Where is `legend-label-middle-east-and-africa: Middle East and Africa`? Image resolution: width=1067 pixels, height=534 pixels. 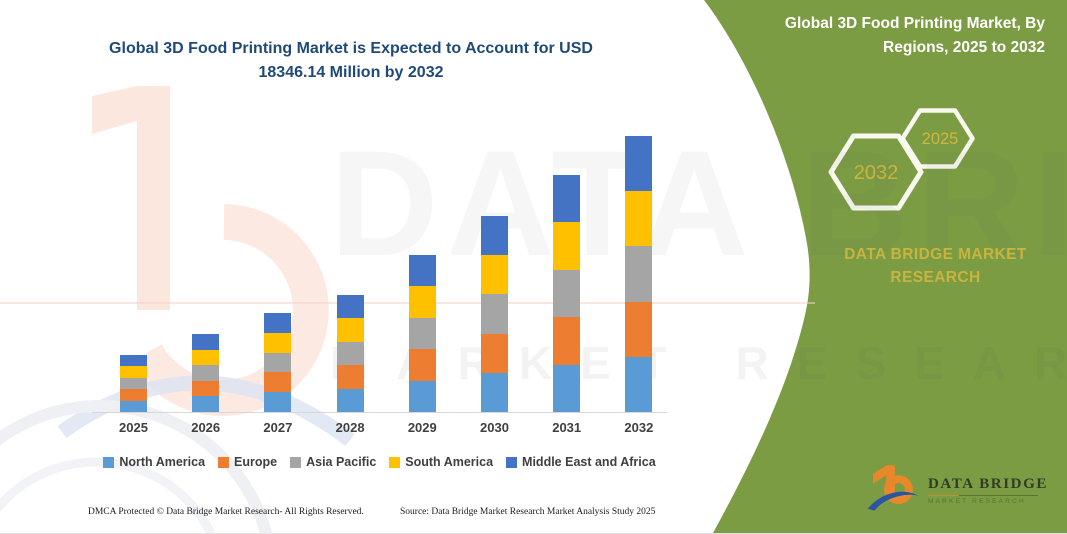 legend-label-middle-east-and-africa: Middle East and Africa is located at coordinates (589, 462).